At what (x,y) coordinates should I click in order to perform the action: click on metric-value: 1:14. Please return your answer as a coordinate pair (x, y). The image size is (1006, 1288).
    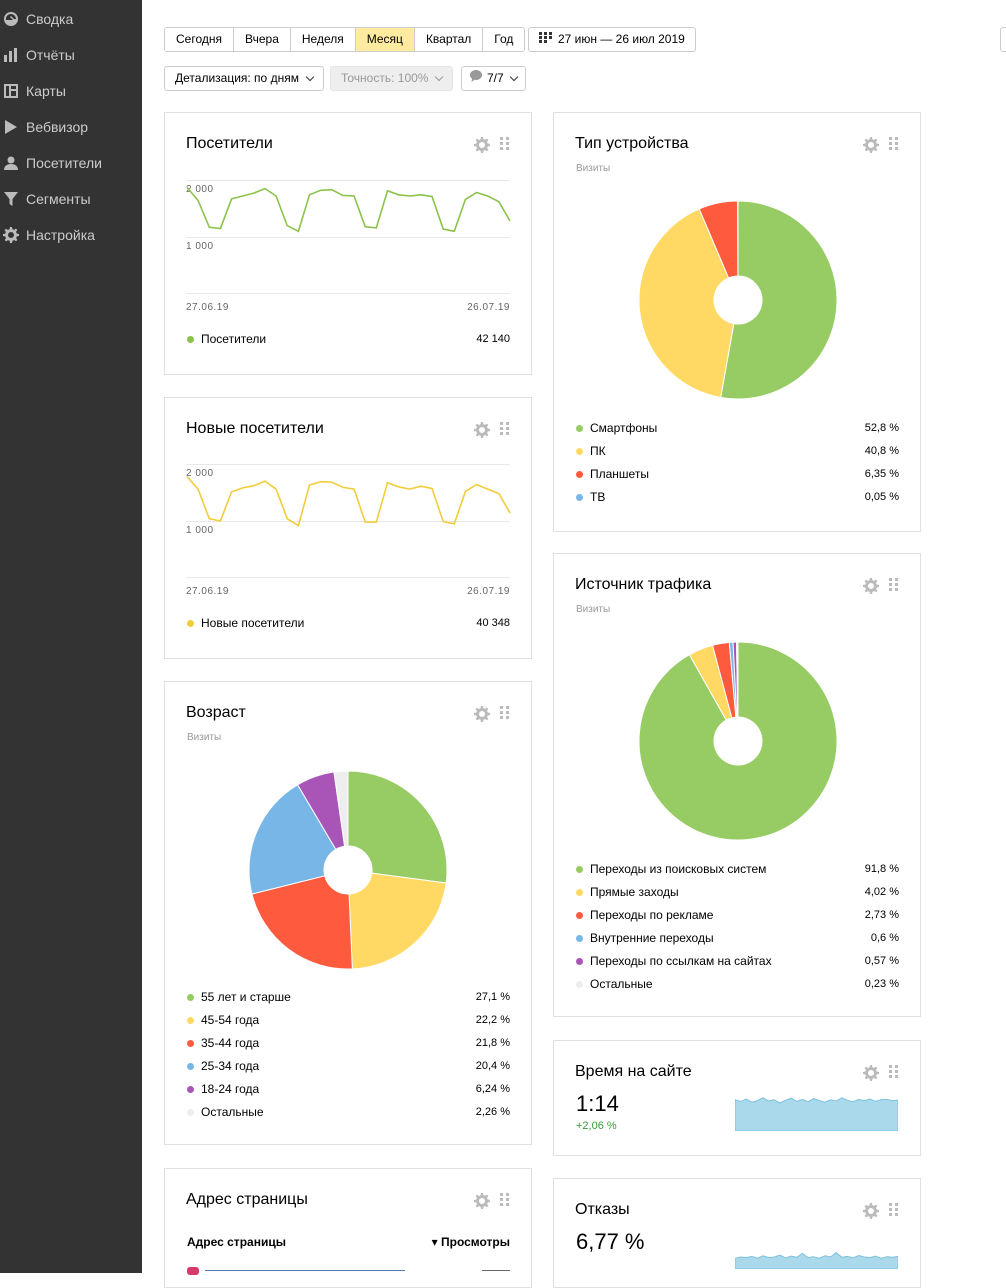
    Looking at the image, I should click on (597, 1104).